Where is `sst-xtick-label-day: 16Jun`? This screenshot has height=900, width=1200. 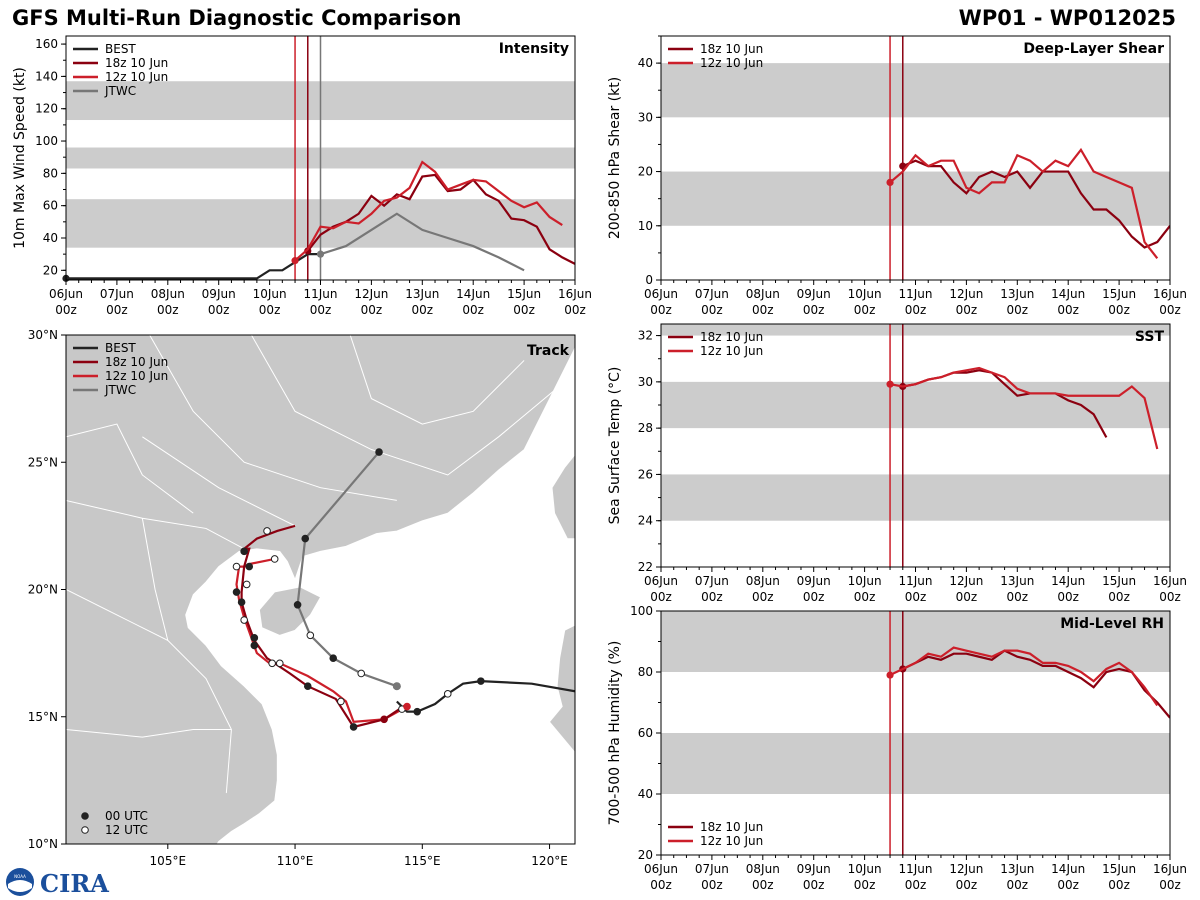 sst-xtick-label-day: 16Jun is located at coordinates (1170, 581).